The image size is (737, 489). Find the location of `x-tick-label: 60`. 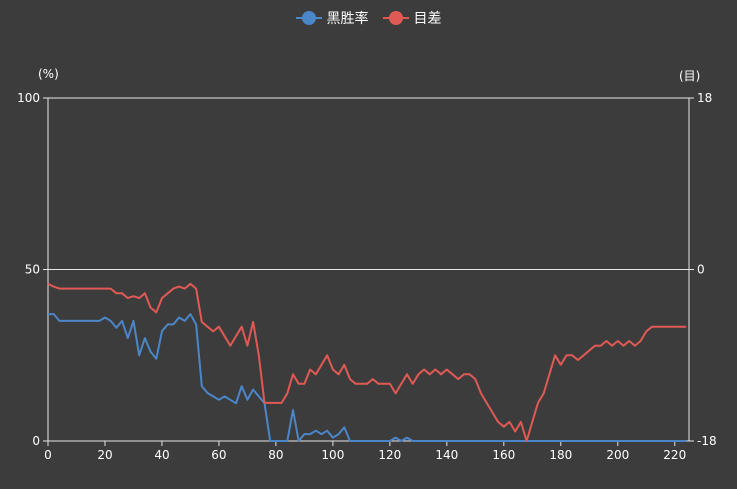

x-tick-label: 60 is located at coordinates (218, 455).